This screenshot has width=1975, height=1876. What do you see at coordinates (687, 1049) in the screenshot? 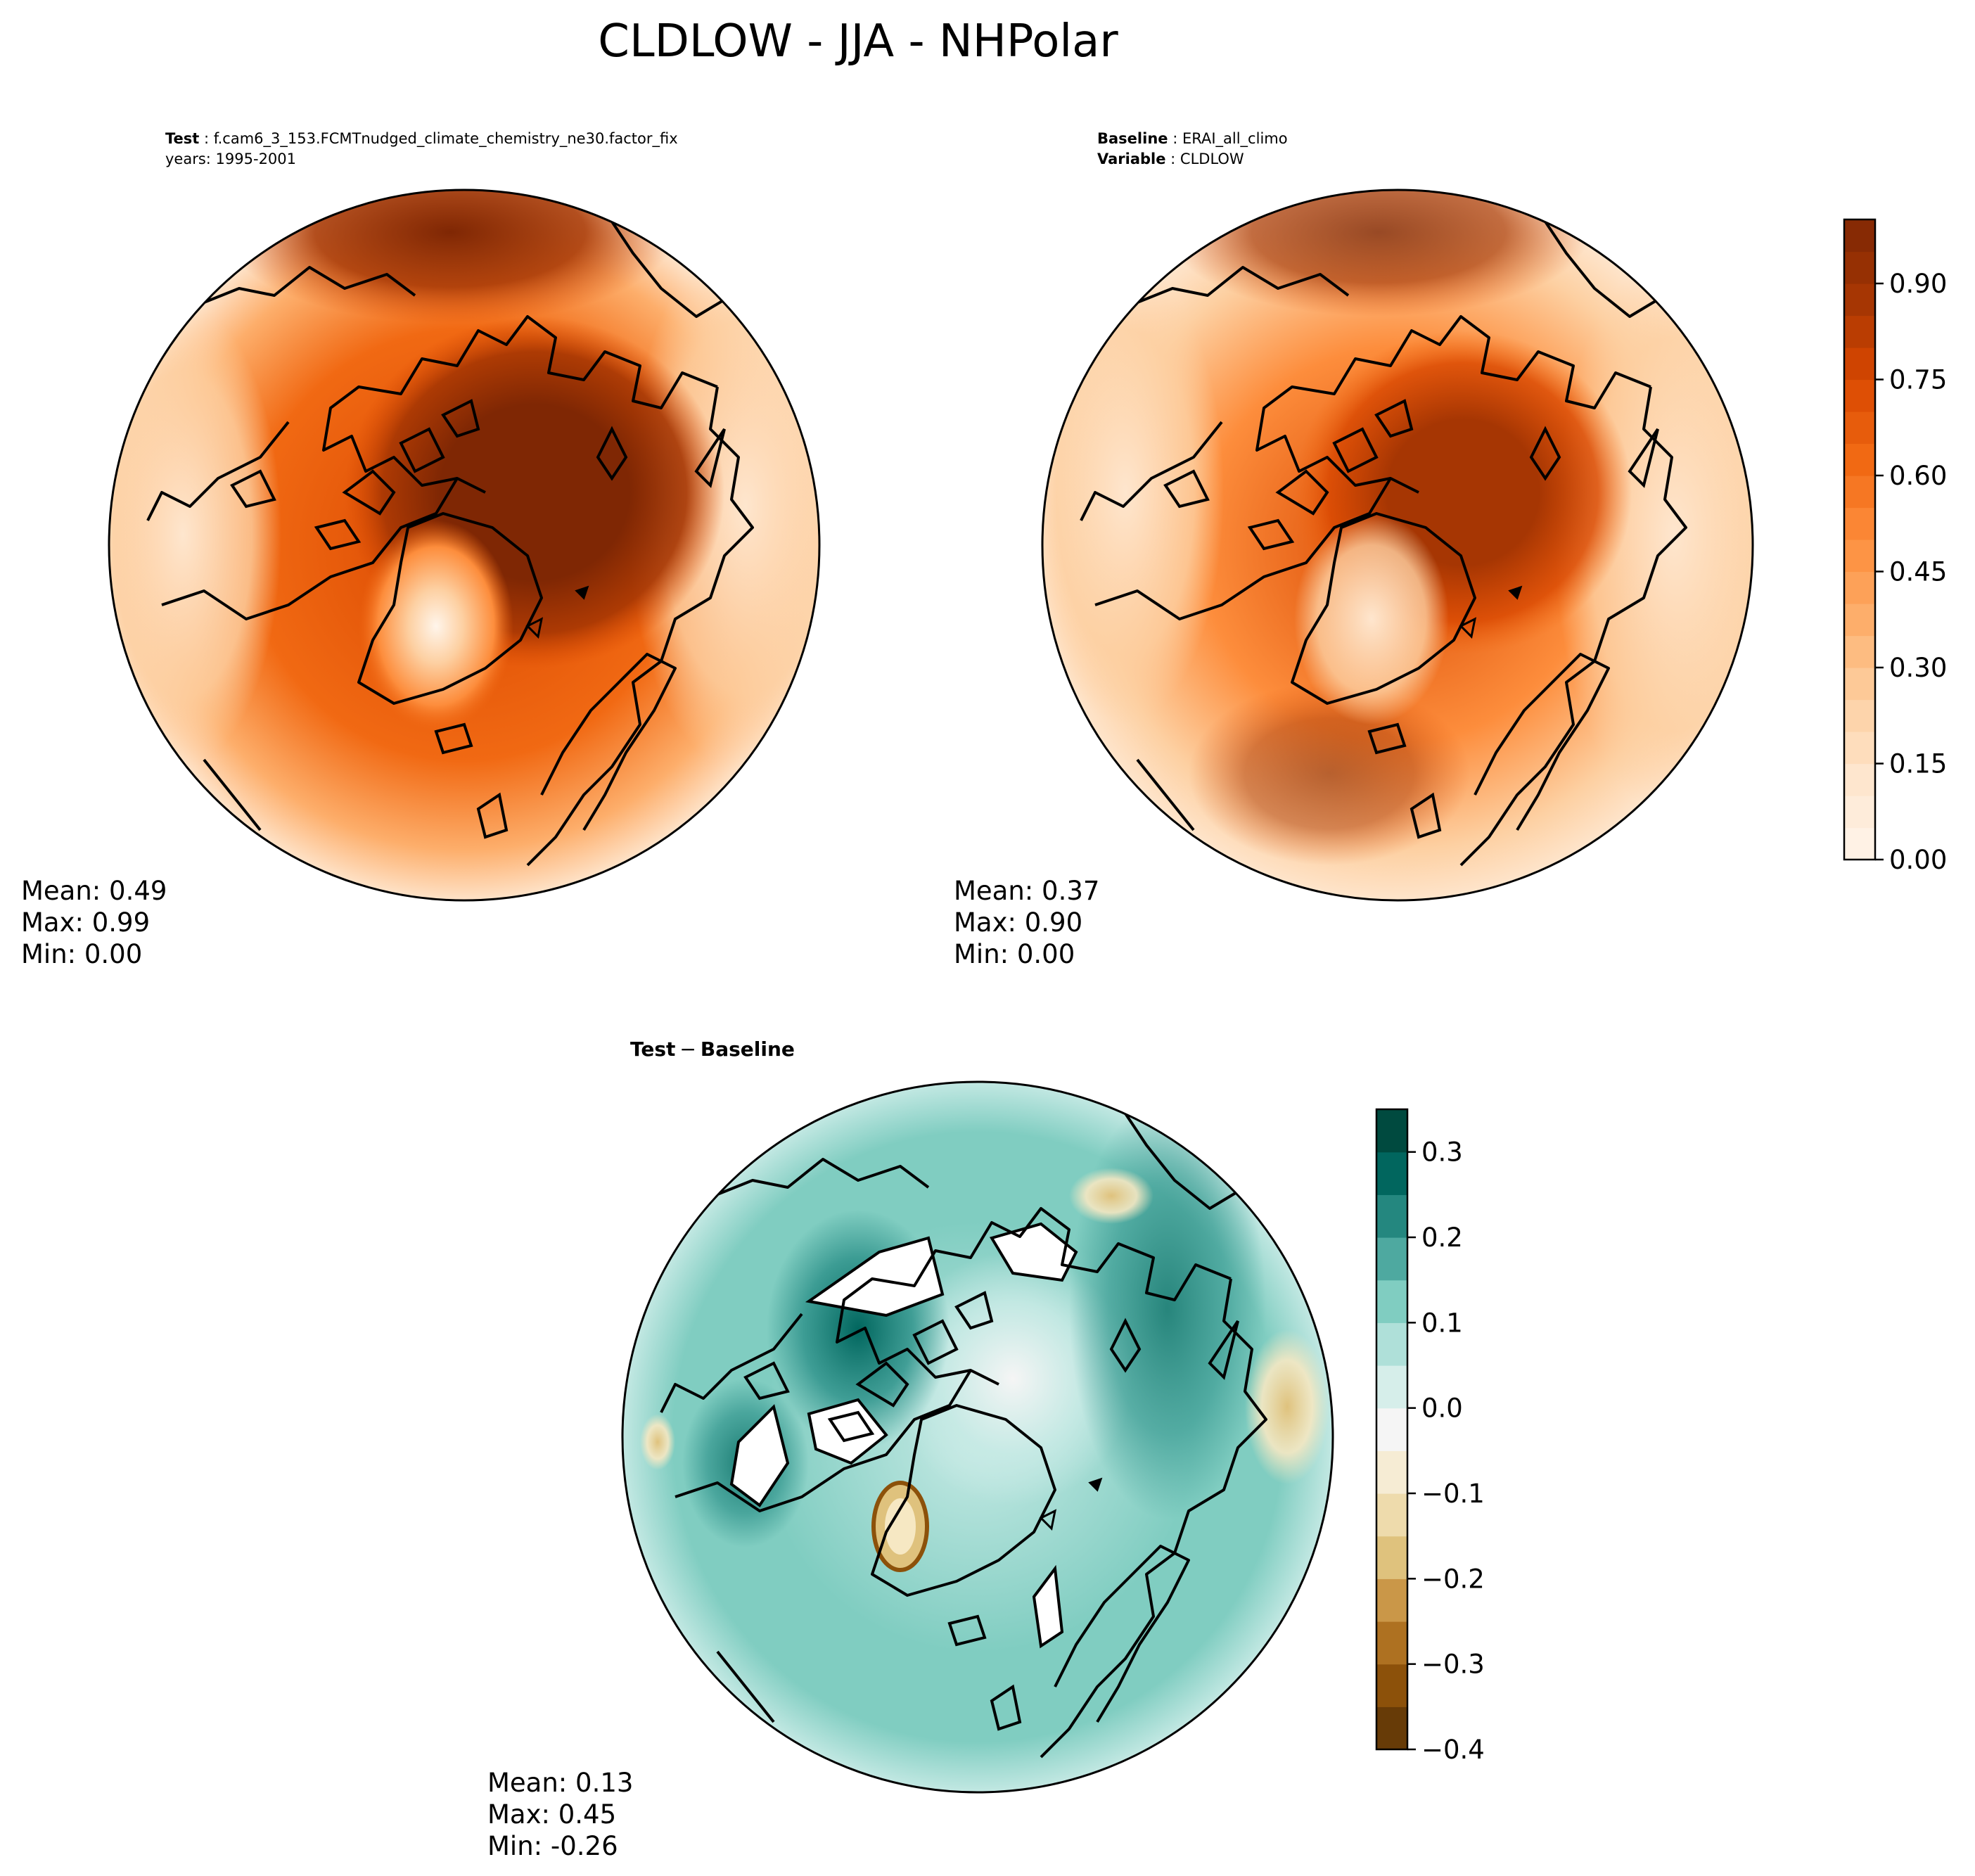
I see `diff-title-sep: −` at bounding box center [687, 1049].